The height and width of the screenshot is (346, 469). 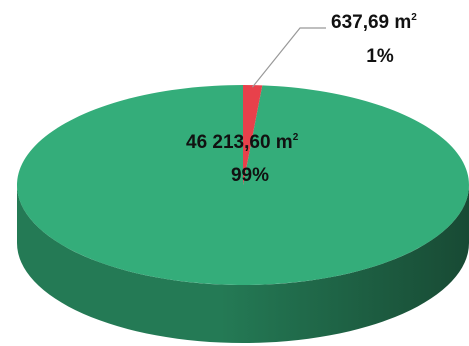 What do you see at coordinates (289, 57) in the screenshot?
I see `leader-line` at bounding box center [289, 57].